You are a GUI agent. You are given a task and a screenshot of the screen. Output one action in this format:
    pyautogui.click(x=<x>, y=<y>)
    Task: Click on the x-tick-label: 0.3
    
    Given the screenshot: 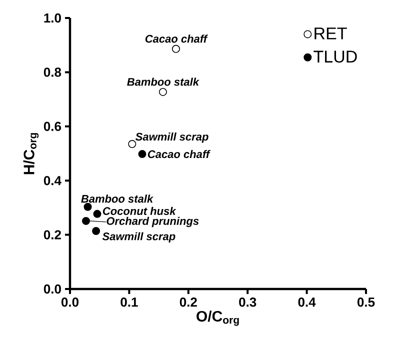 What is the action you would take?
    pyautogui.click(x=247, y=302)
    